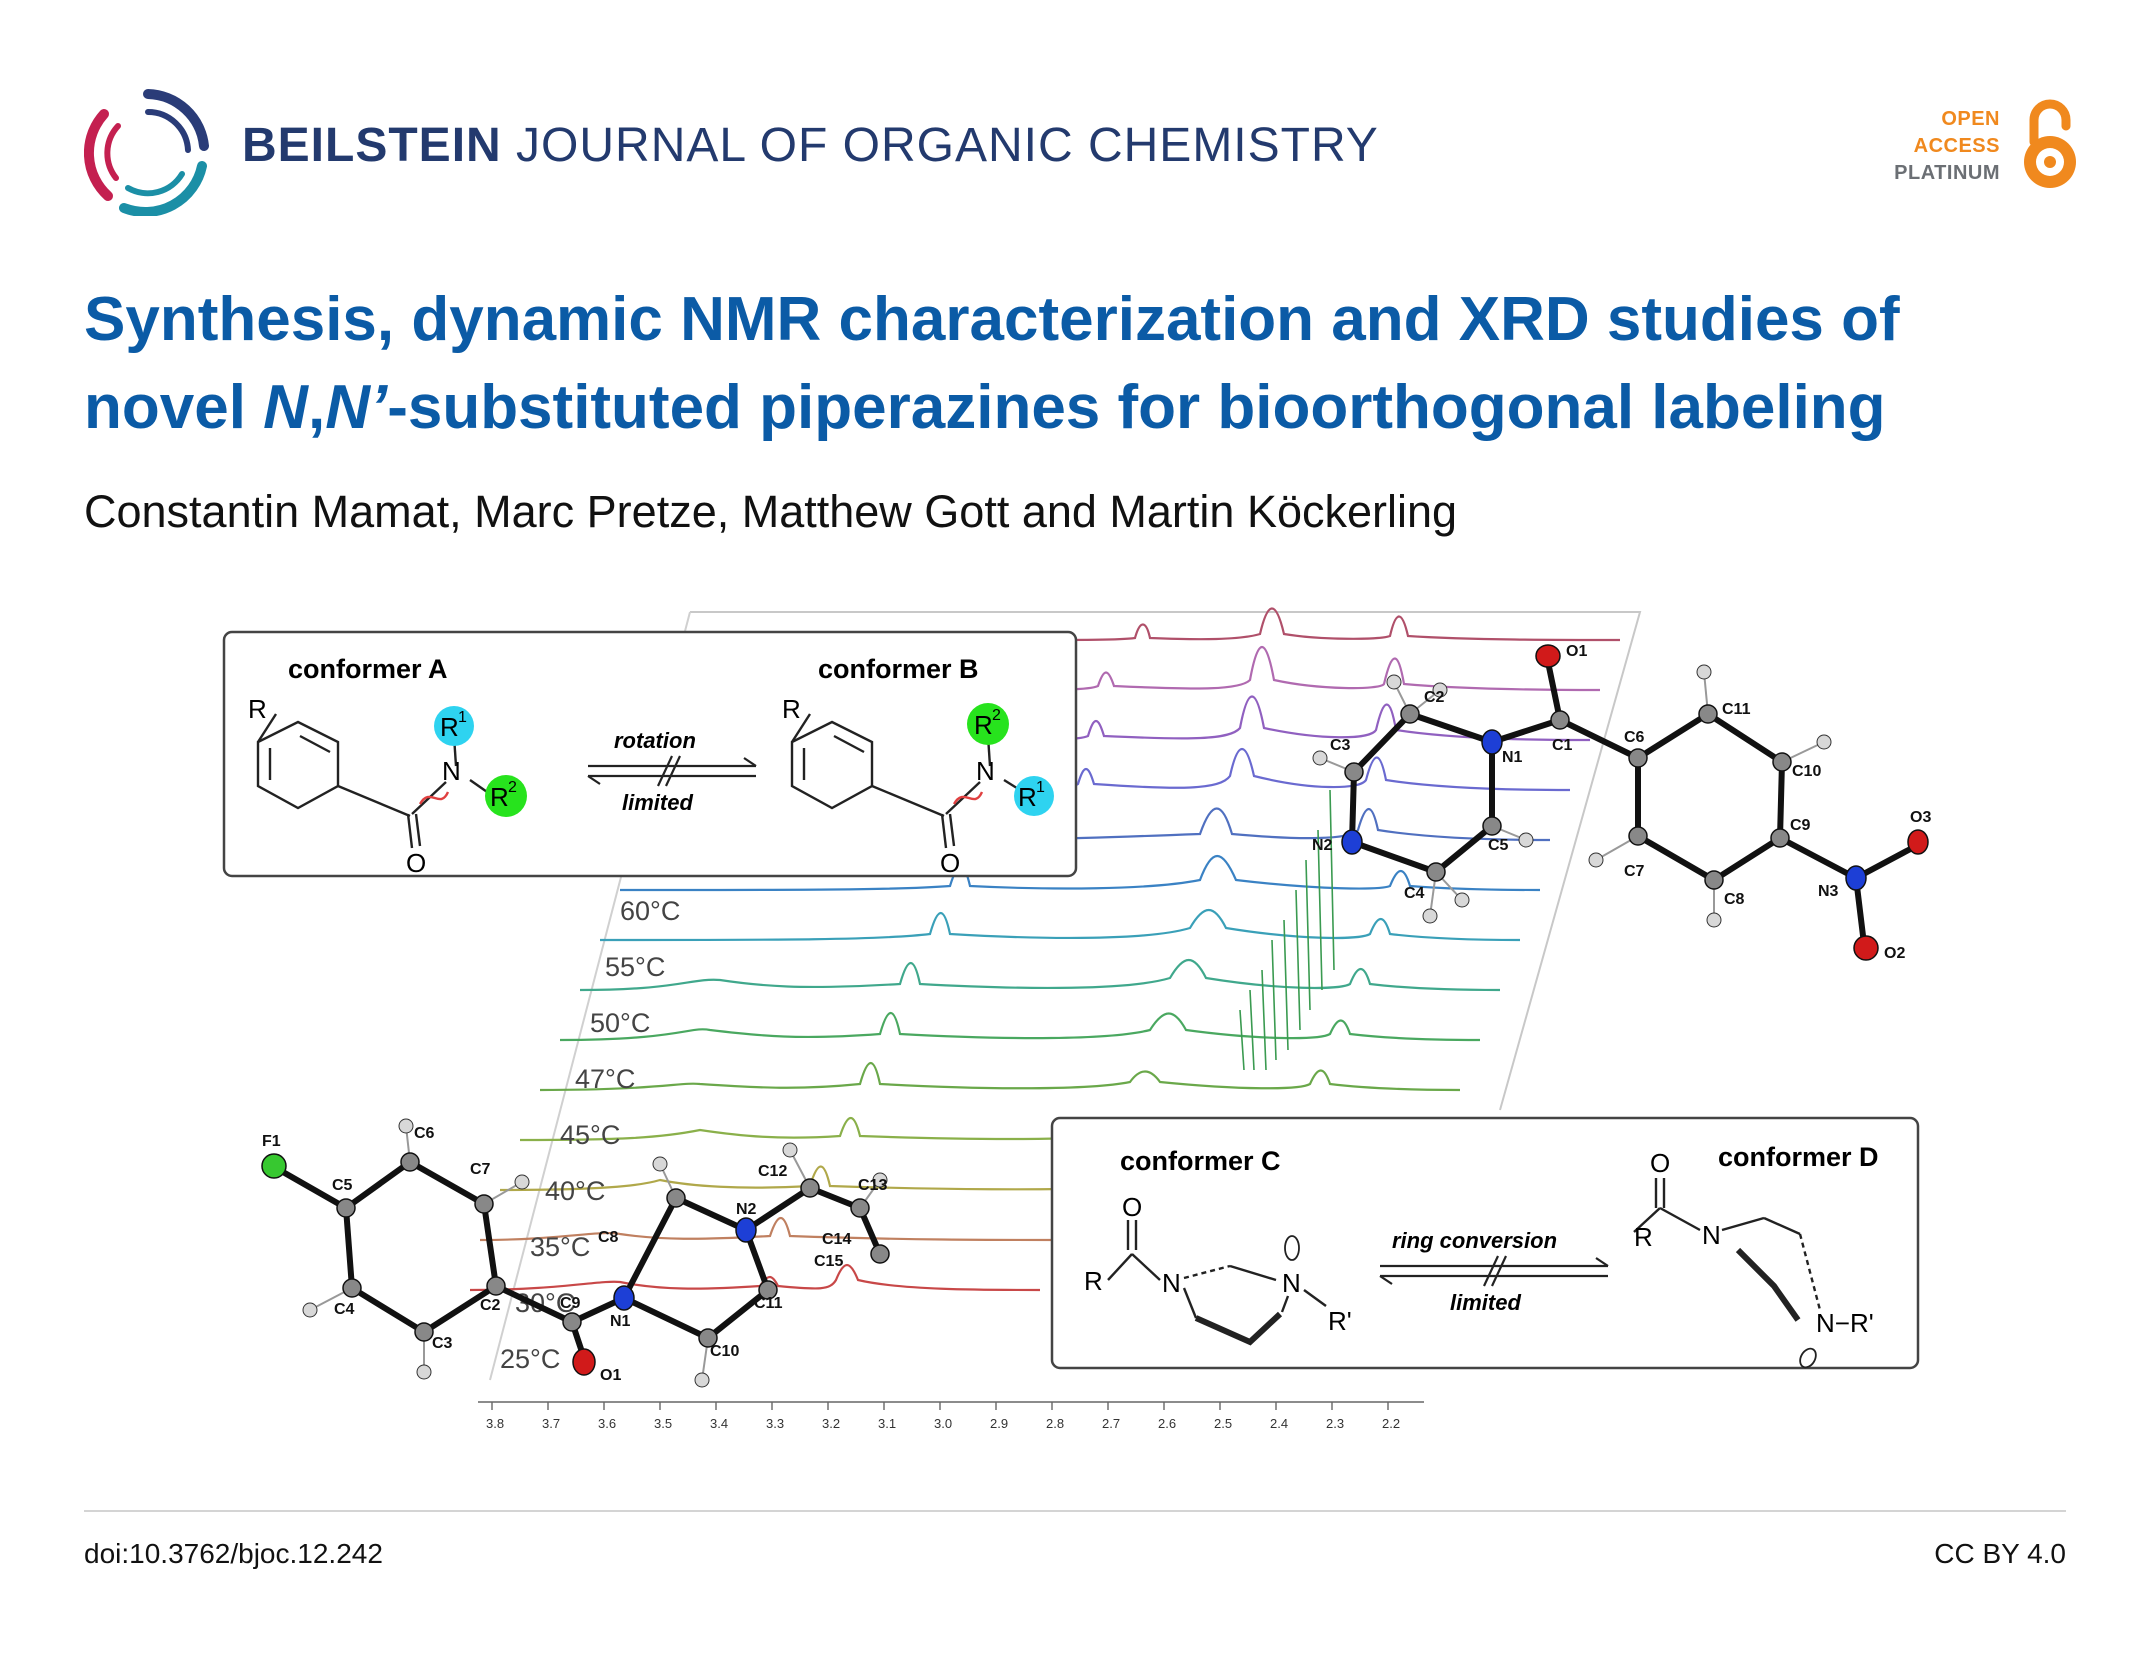  Describe the element at coordinates (828, 1261) in the screenshot. I see `l-label-C15: C15` at that location.